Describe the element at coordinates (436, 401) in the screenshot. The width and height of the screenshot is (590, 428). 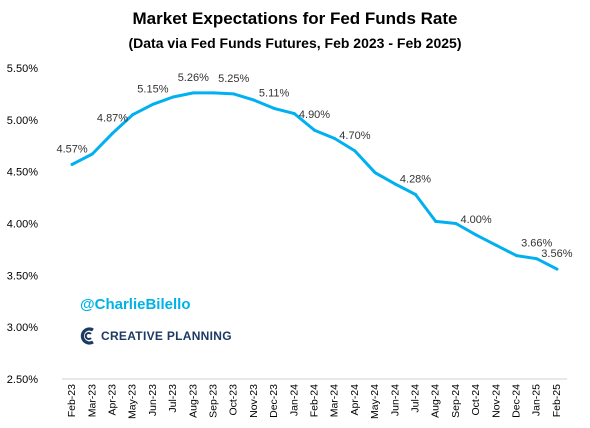
I see `x-tick-label: Aug-24` at that location.